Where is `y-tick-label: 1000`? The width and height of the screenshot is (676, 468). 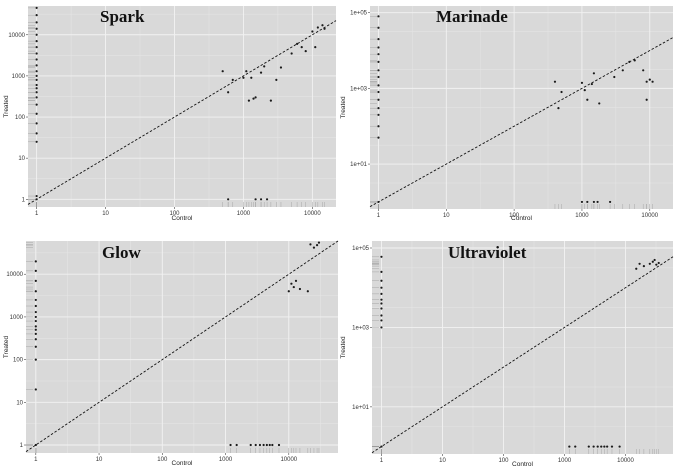
y-tick-label: 1000 is located at coordinates (19, 77).